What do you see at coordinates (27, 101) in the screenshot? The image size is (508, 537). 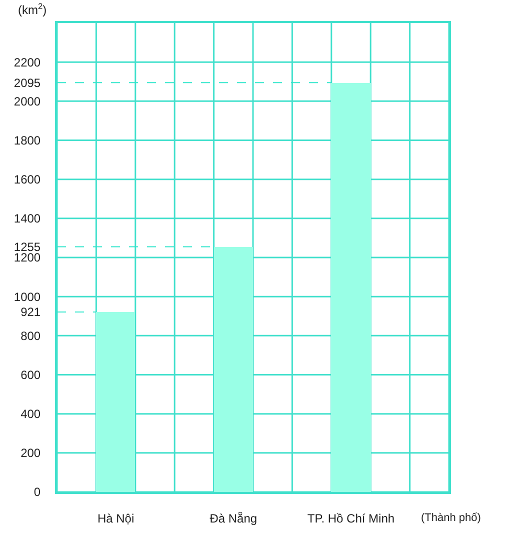 I see `y-tick-label: 2000` at bounding box center [27, 101].